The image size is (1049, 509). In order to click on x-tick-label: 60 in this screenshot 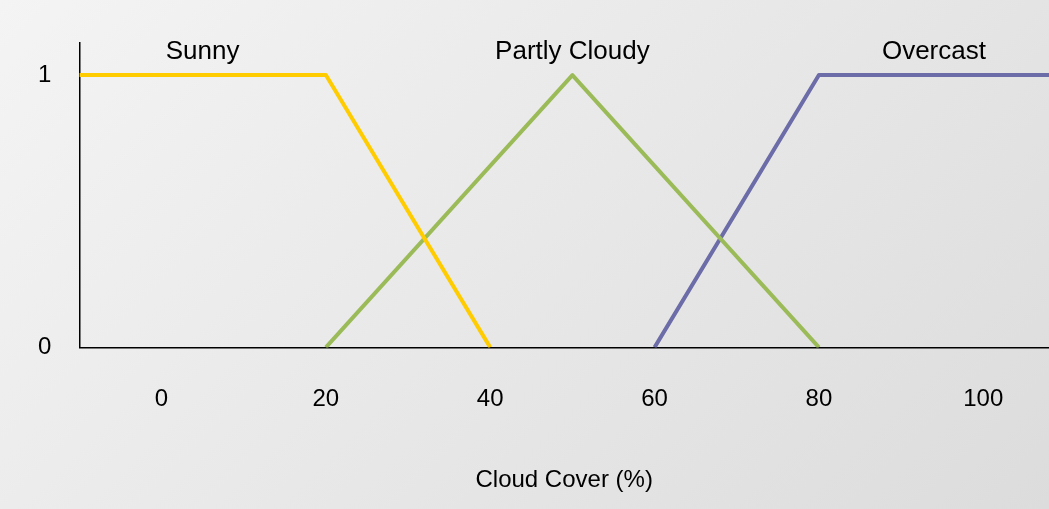, I will do `click(654, 398)`.